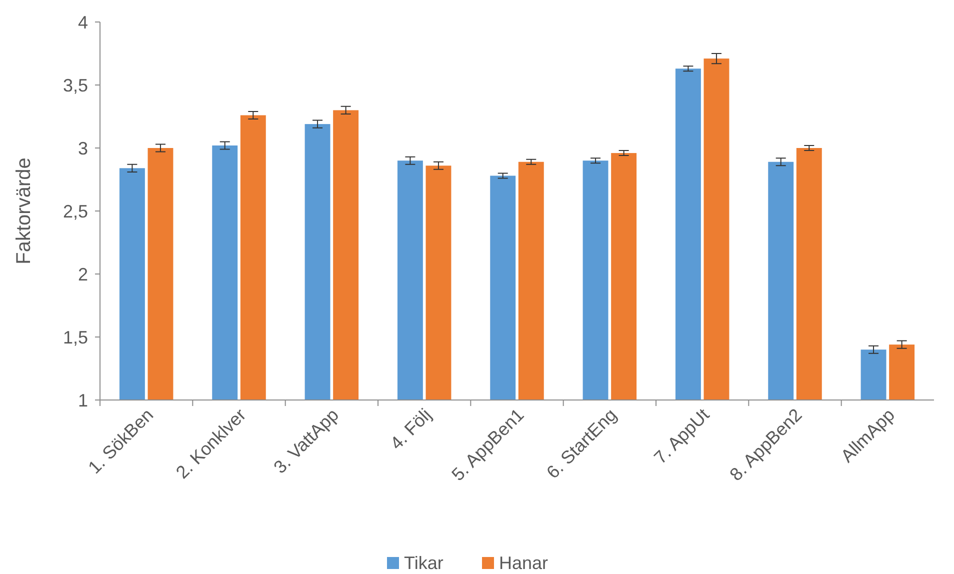  I want to click on y-tick-label: 1, so click(83, 400).